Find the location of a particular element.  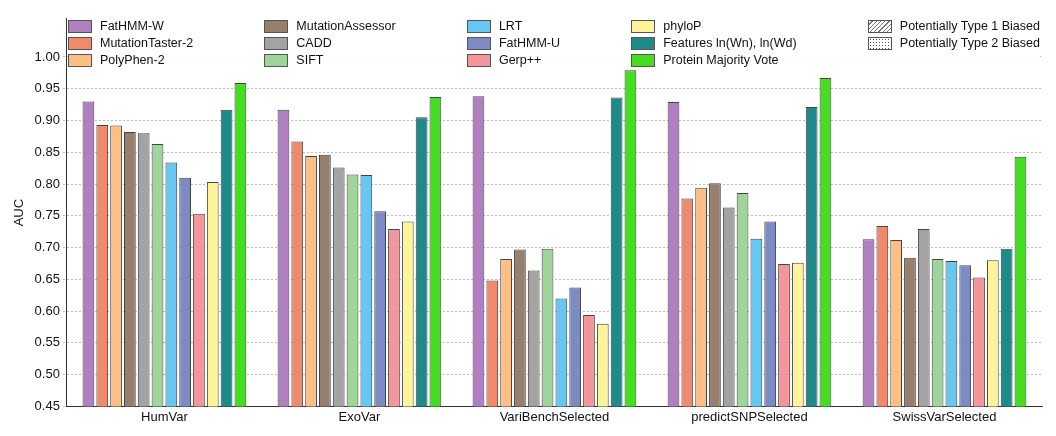

legend-label: FatHMM-W is located at coordinates (132, 26).